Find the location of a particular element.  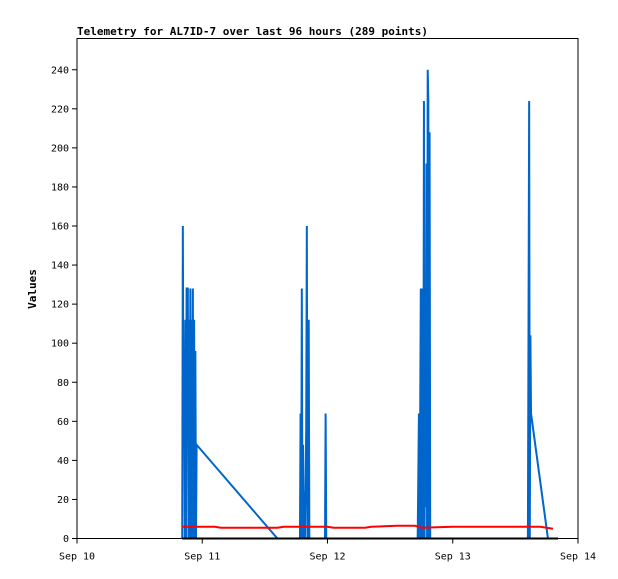

y-tick-label-3: 60 is located at coordinates (63, 422).